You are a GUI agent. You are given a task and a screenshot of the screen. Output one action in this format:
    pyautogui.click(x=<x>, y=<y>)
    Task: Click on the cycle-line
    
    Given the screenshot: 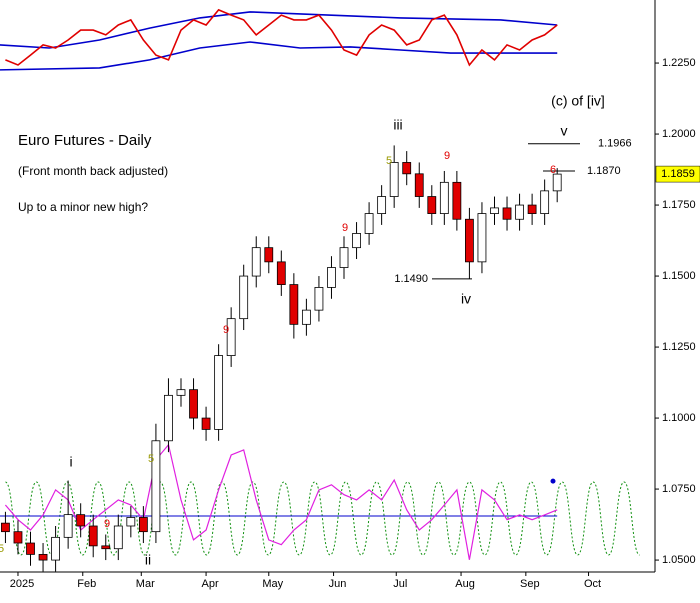 What is the action you would take?
    pyautogui.click(x=322, y=518)
    